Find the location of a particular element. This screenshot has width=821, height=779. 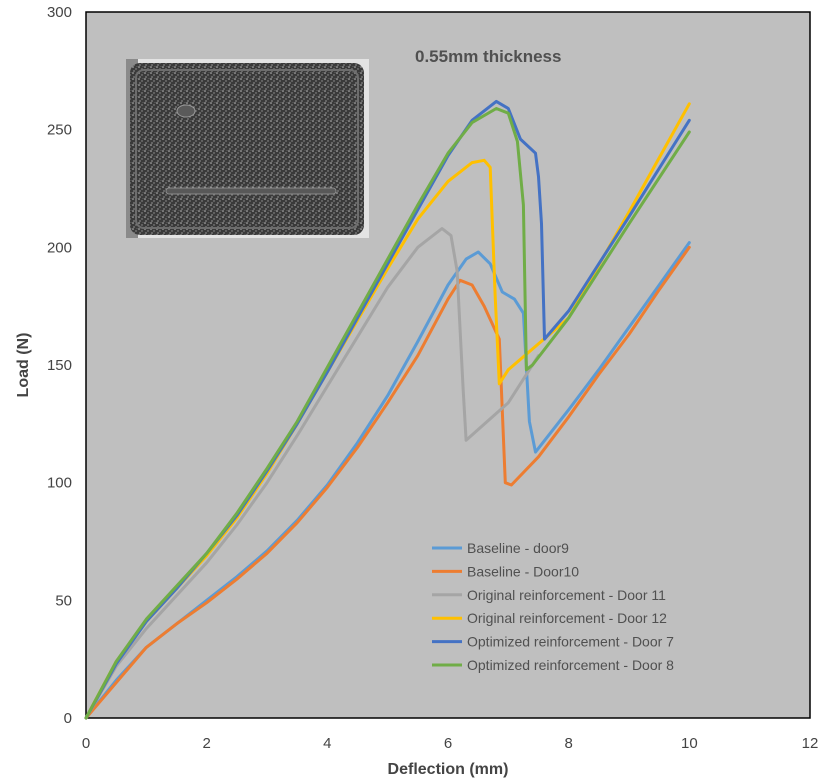

legend-label-4: Original reinforcement - Door 12 is located at coordinates (567, 618).